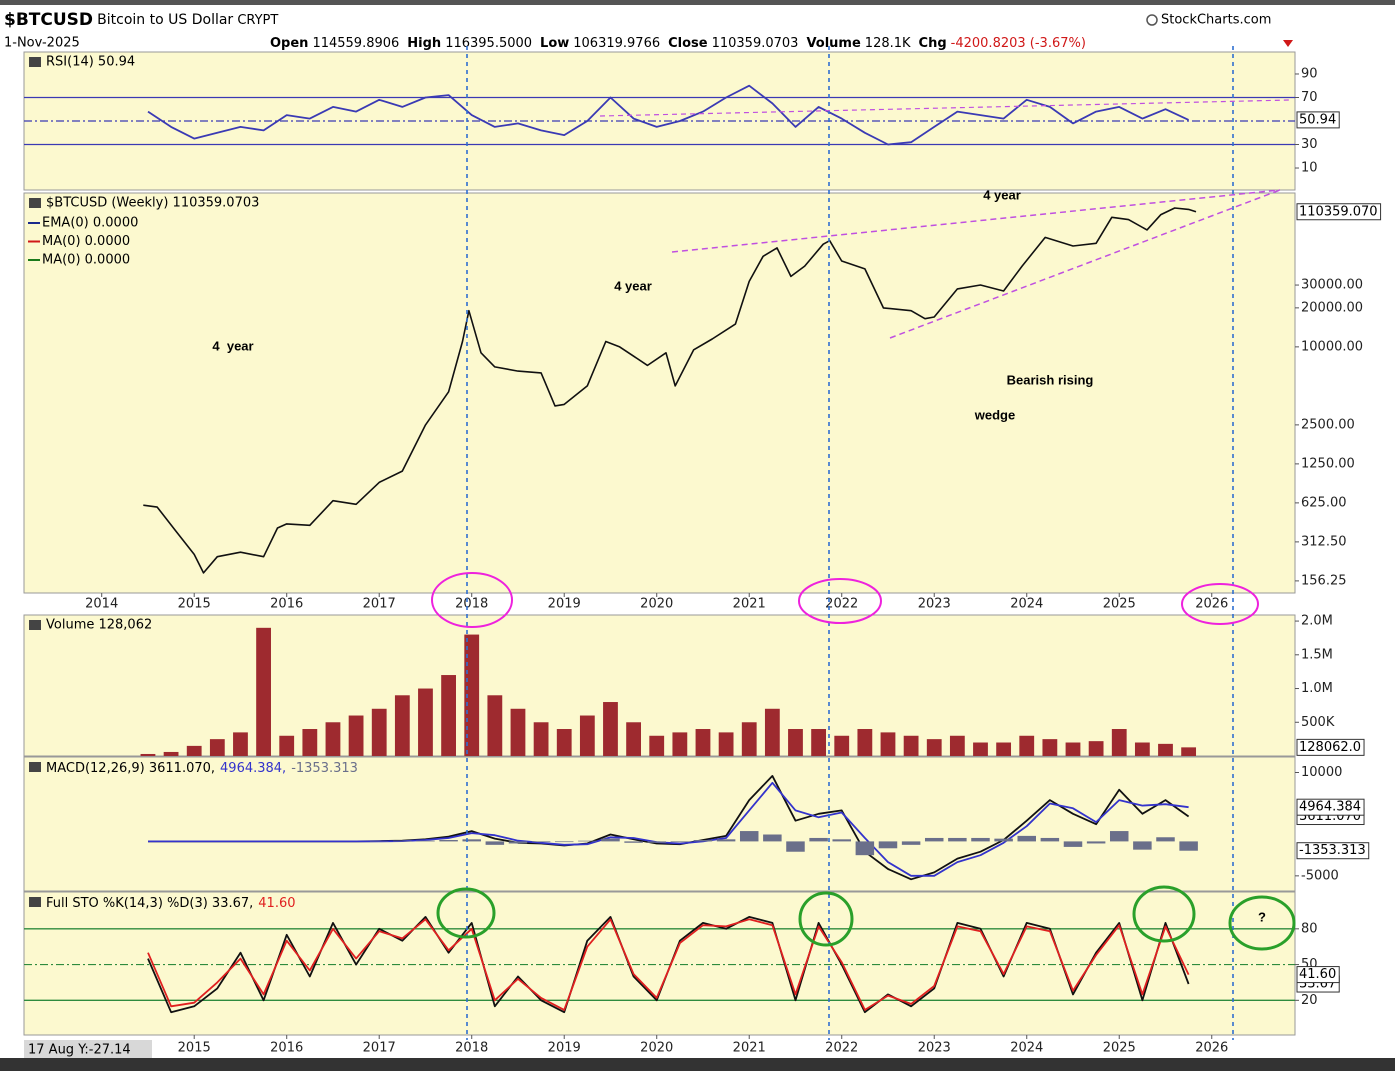 The height and width of the screenshot is (1071, 1395). I want to click on exchange: CRYPT, so click(257, 20).